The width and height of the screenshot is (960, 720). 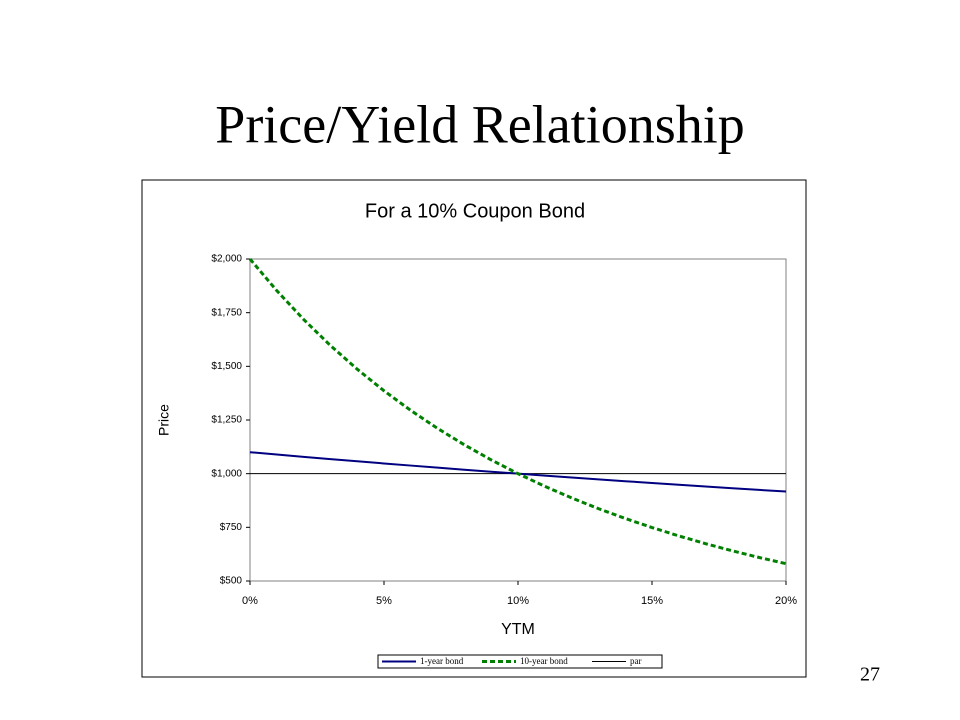 What do you see at coordinates (384, 601) in the screenshot?
I see `x-tick-label: 5%` at bounding box center [384, 601].